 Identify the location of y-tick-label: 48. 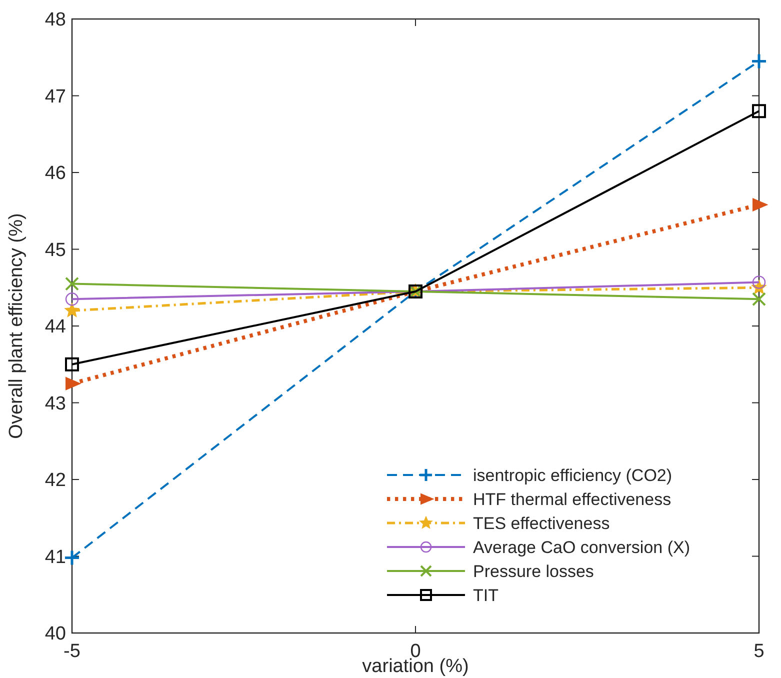
(55, 20).